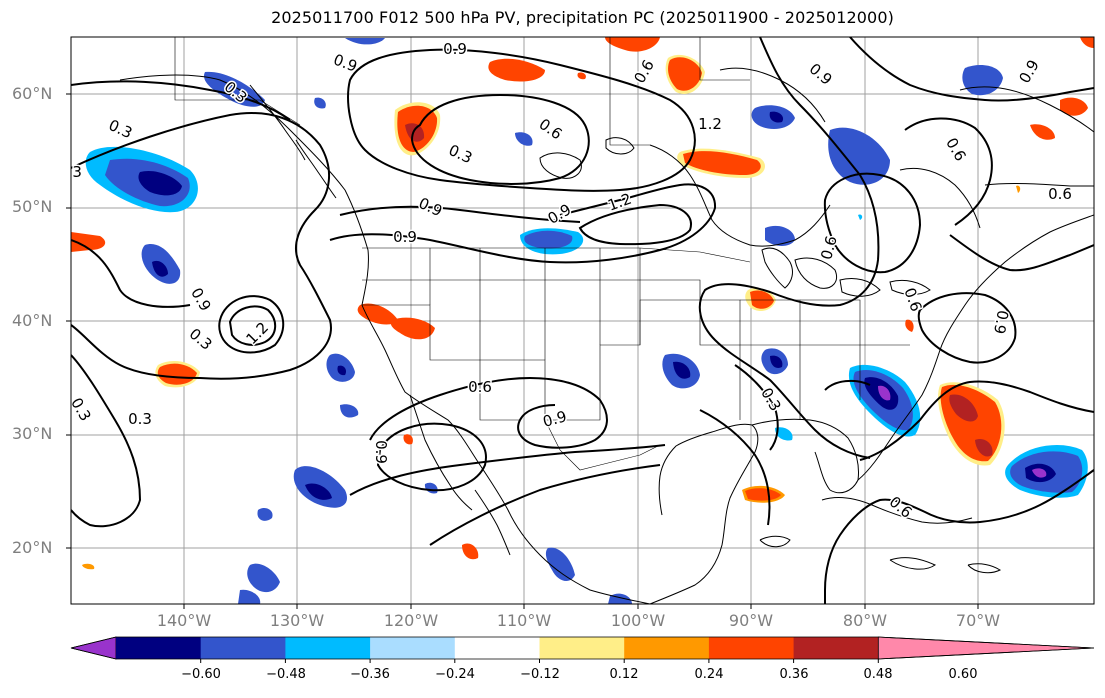 The image size is (1105, 698). Describe the element at coordinates (877, 155) in the screenshot. I see `precip-blob-canada` at that location.